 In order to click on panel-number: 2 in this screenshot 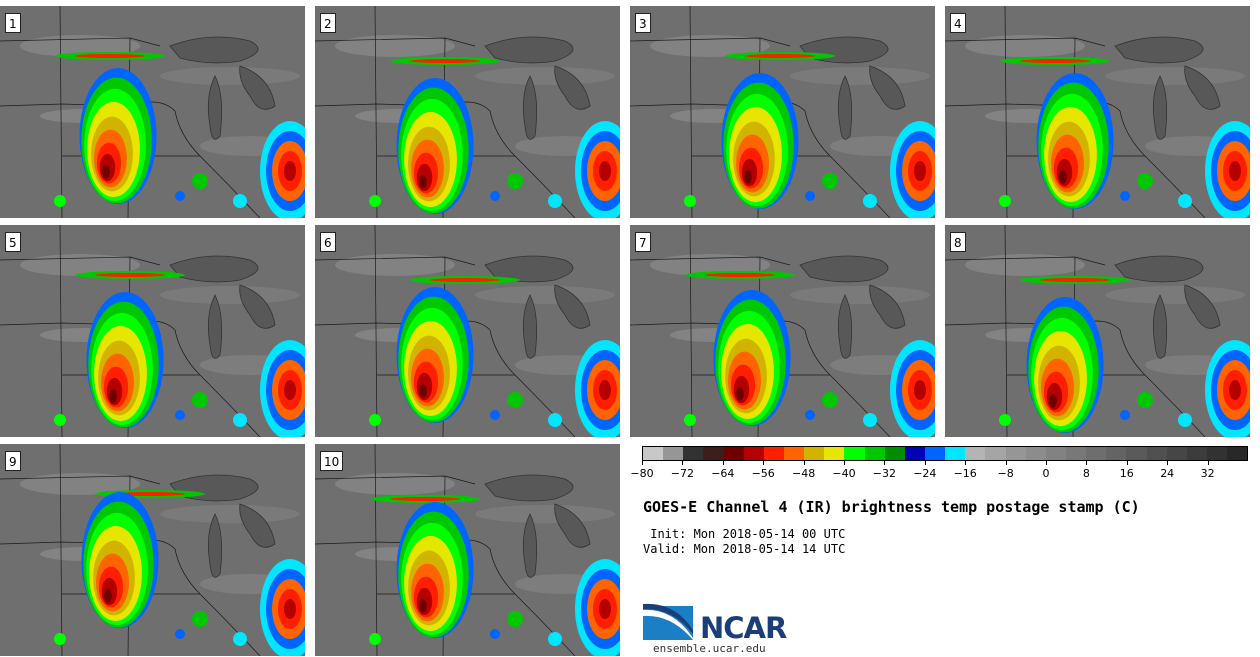, I will do `click(328, 23)`.